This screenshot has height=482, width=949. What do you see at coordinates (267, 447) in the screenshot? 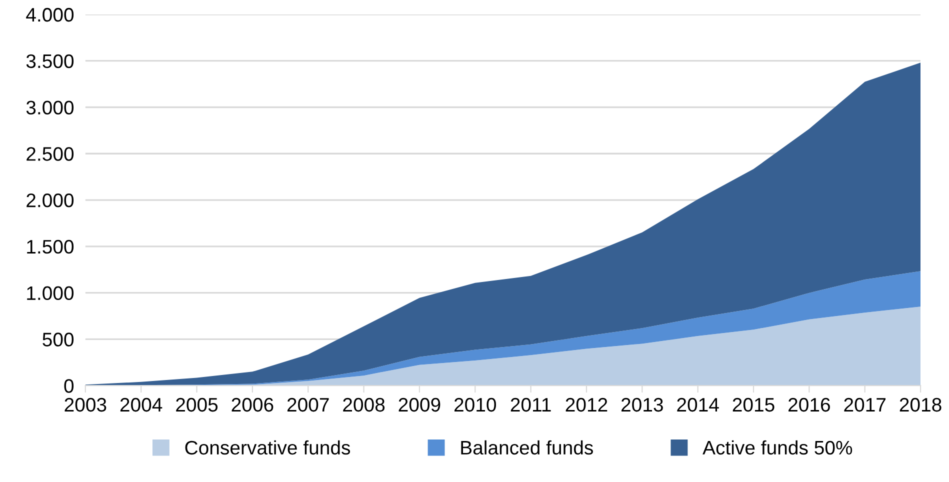
I see `legend-label: Conservative funds` at bounding box center [267, 447].